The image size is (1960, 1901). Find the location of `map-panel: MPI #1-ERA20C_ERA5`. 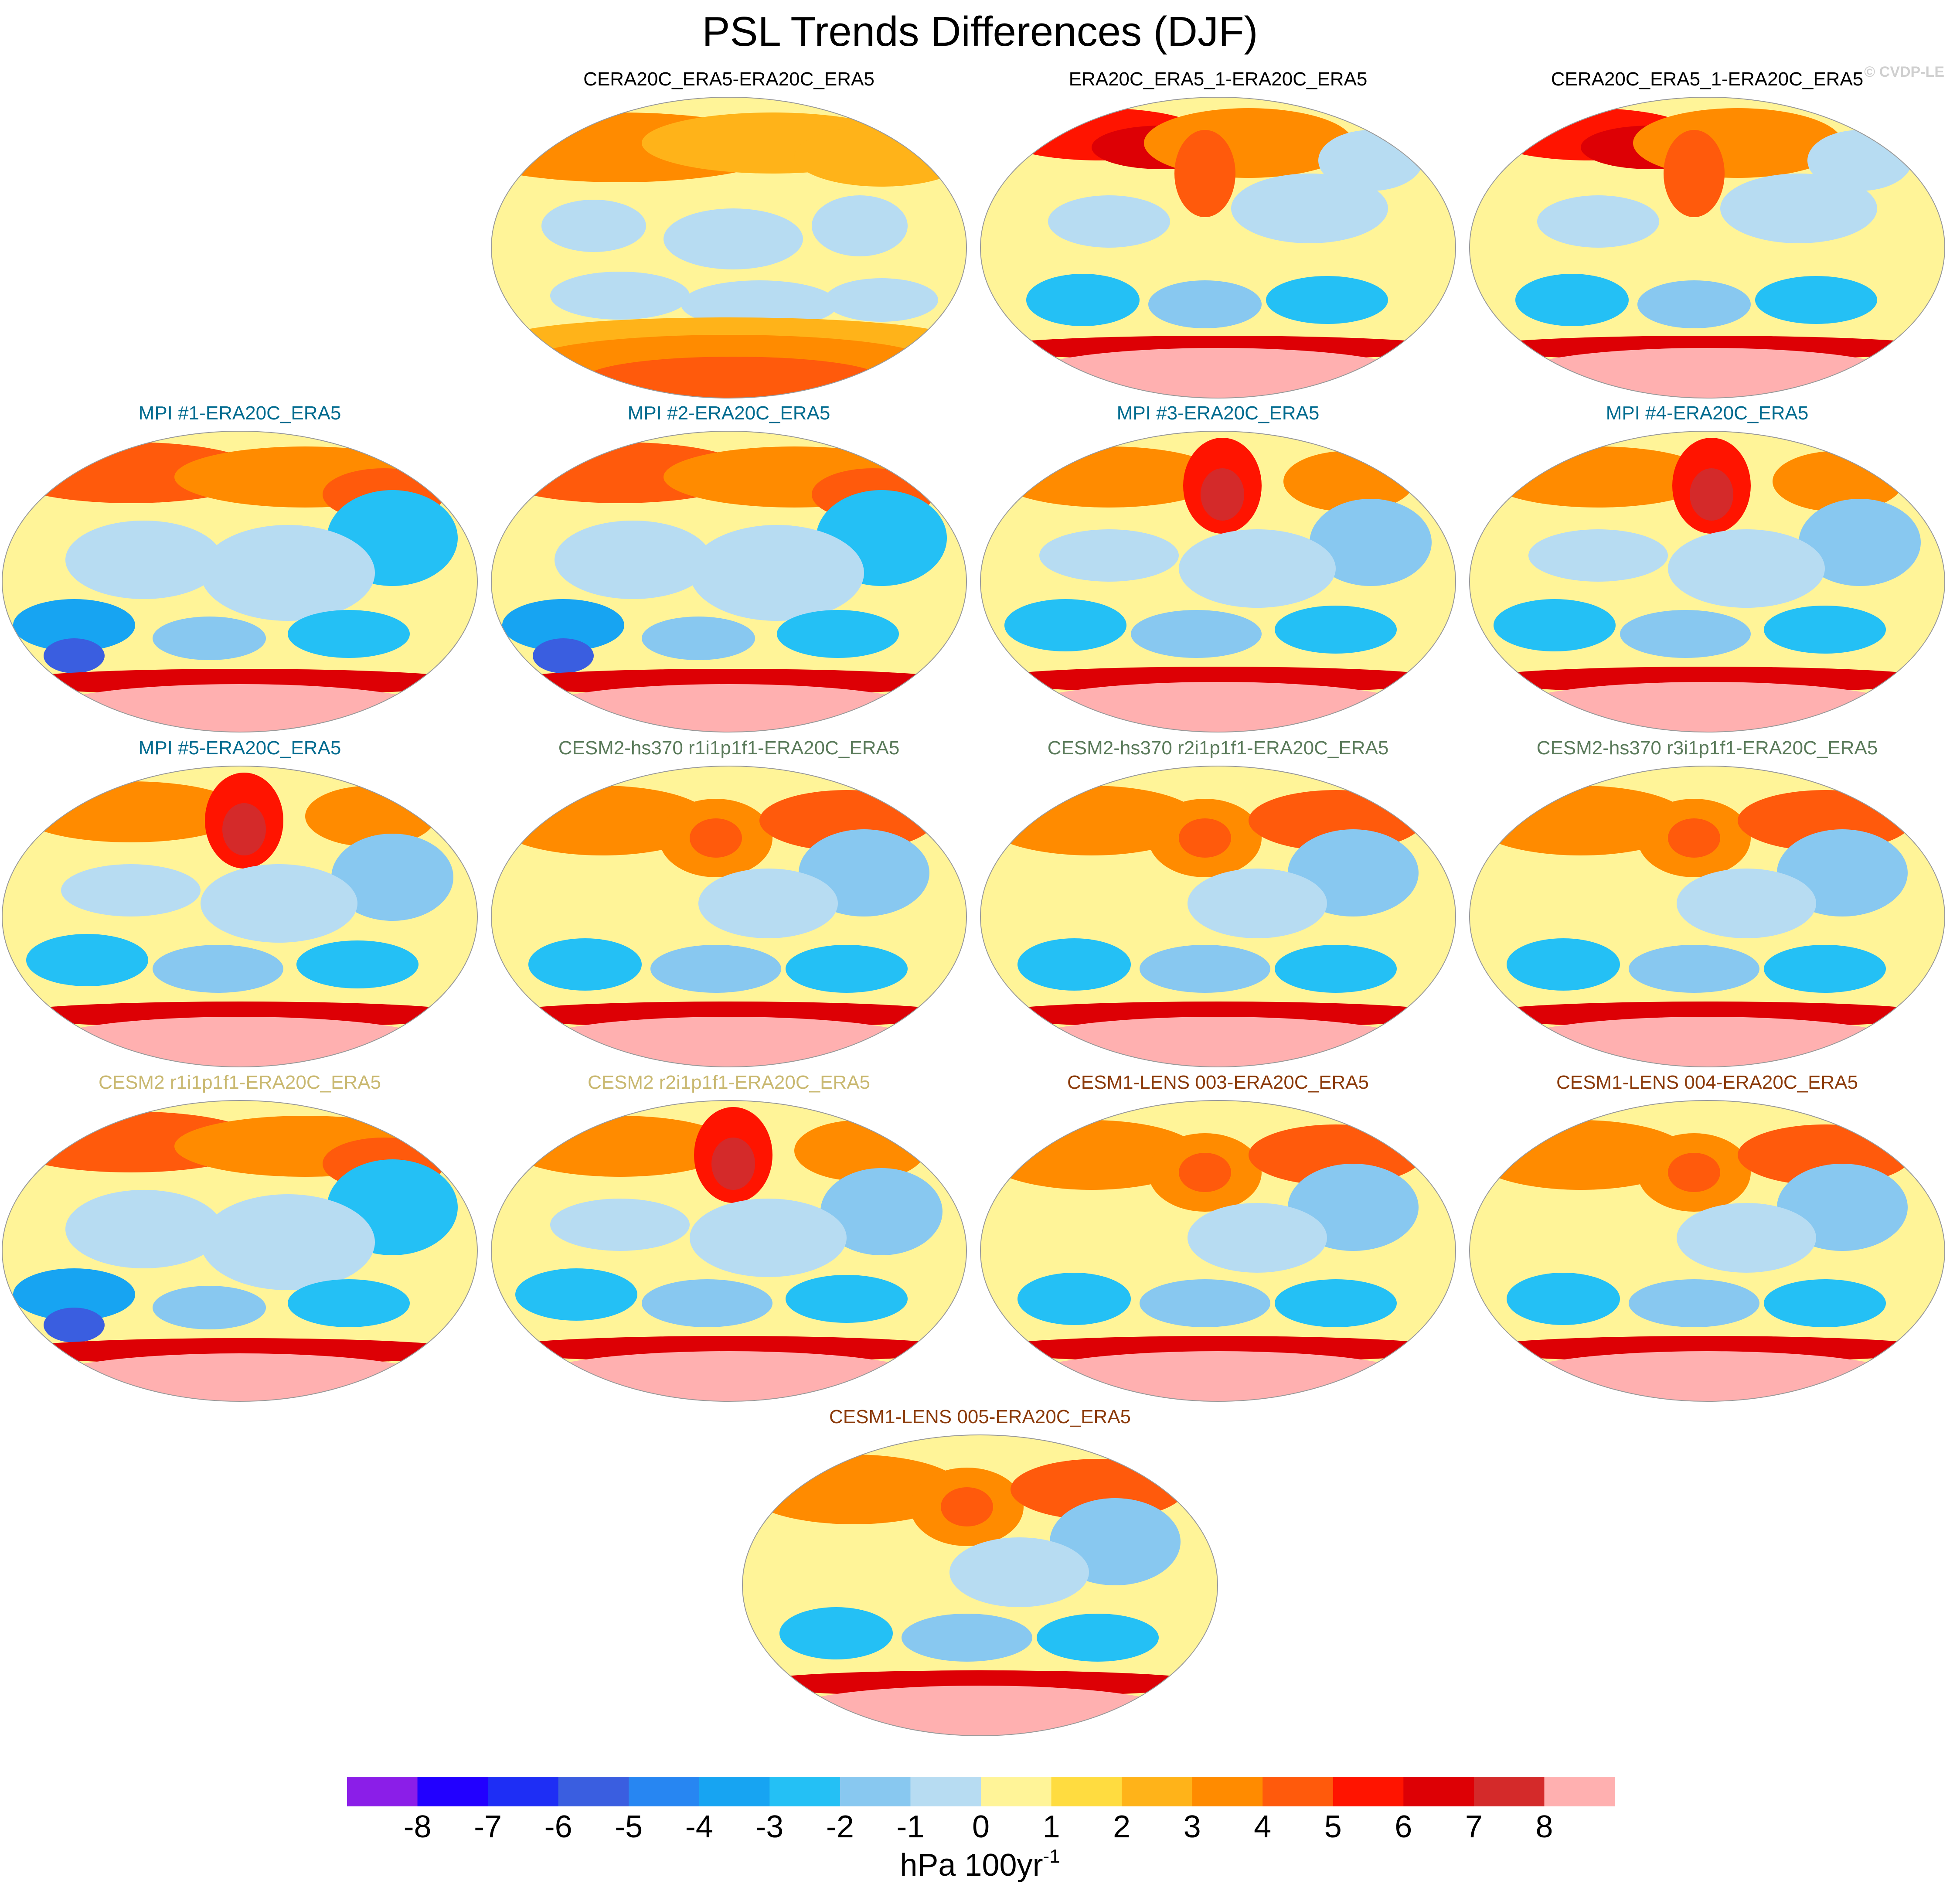

map-panel: MPI #1-ERA20C_ERA5 is located at coordinates (240, 568).